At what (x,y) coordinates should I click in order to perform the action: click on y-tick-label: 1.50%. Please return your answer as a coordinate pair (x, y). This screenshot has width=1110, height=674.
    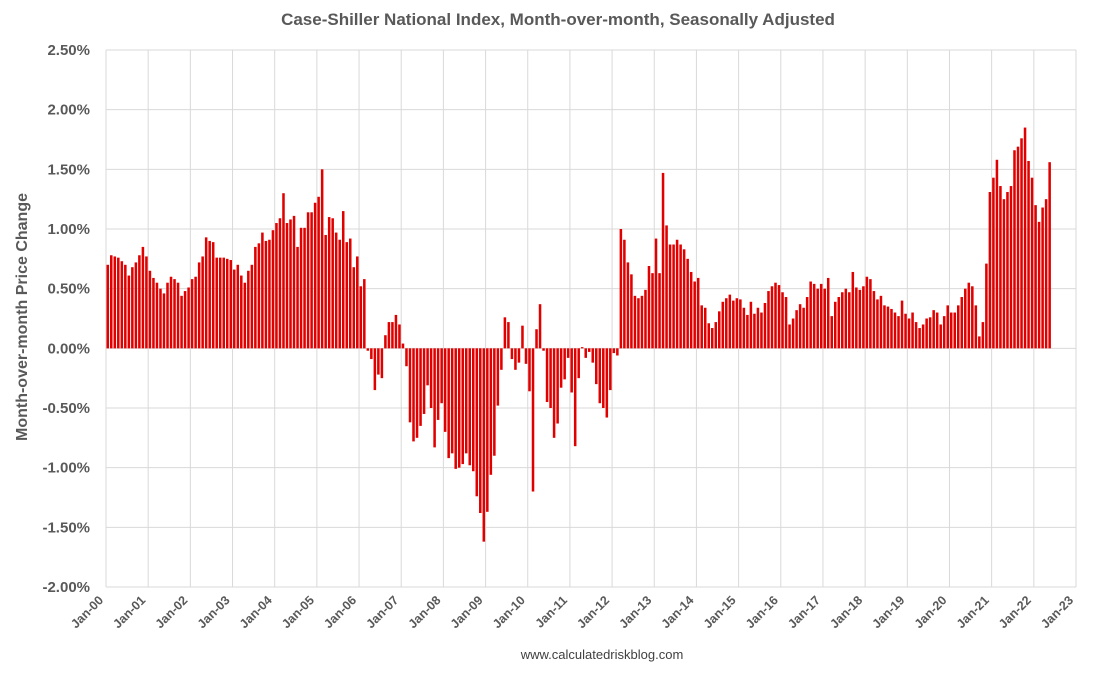
    Looking at the image, I should click on (68, 169).